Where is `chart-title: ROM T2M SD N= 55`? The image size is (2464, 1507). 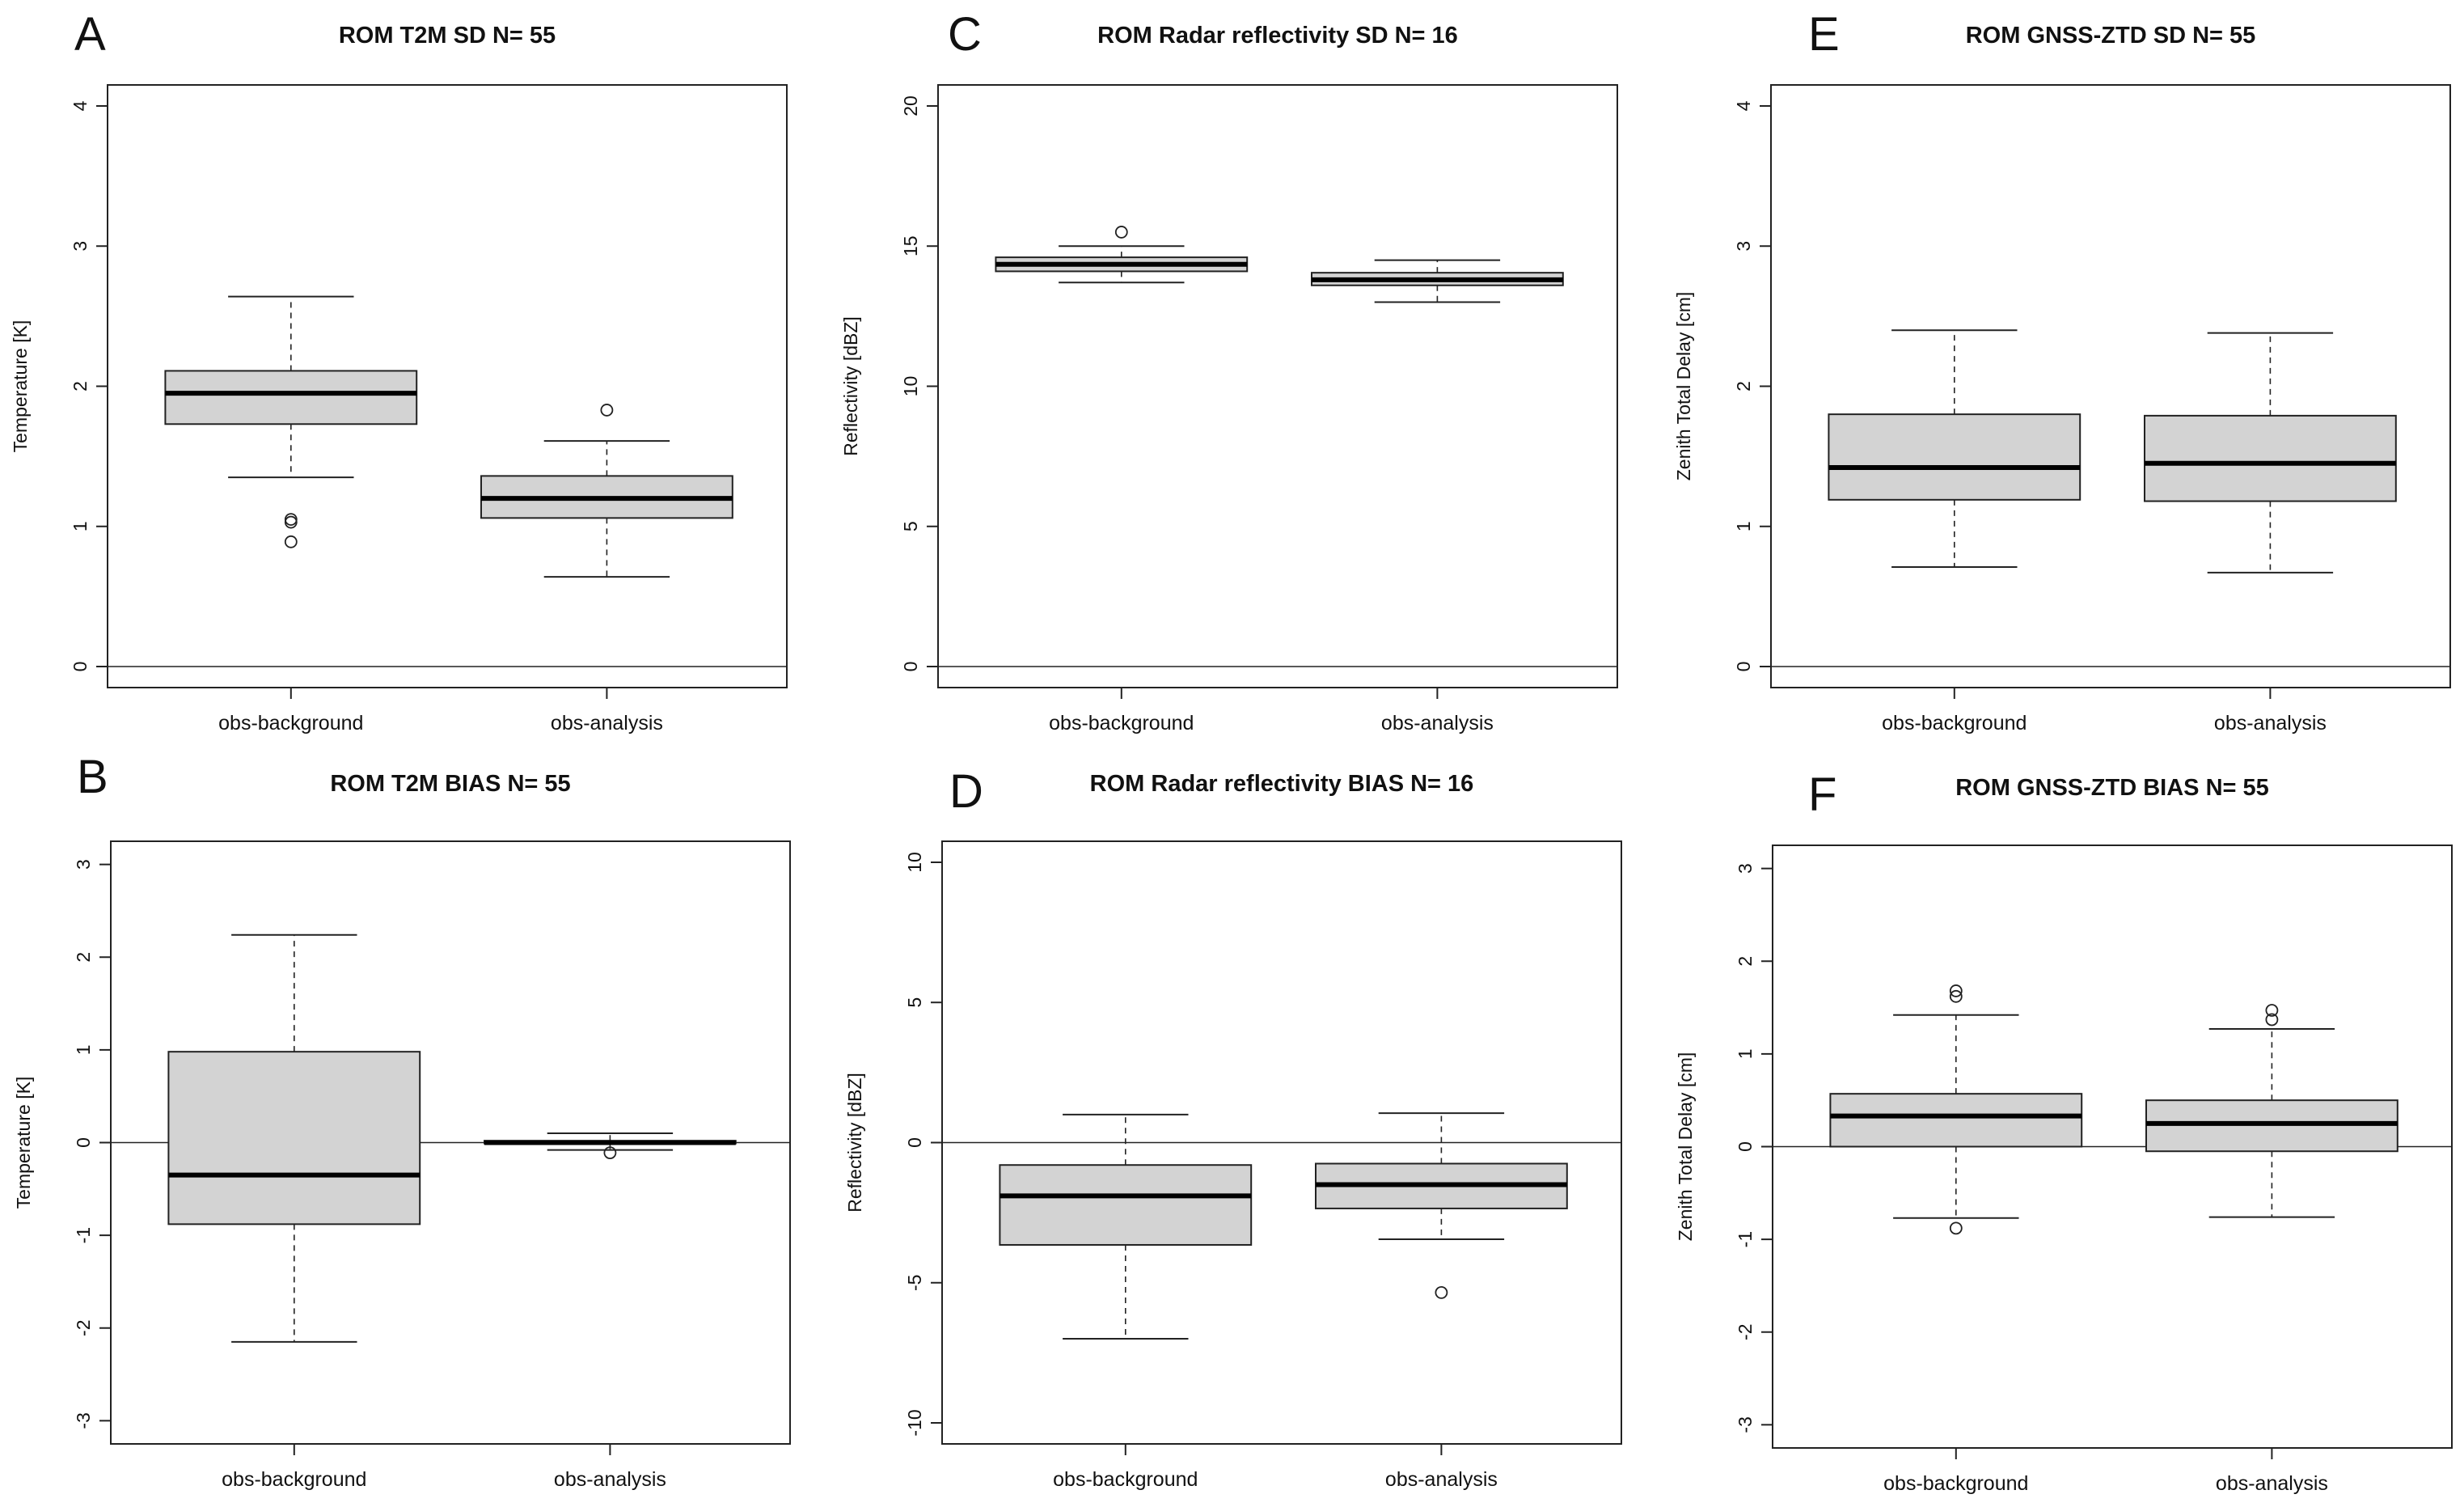
chart-title: ROM T2M SD N= 55 is located at coordinates (447, 36).